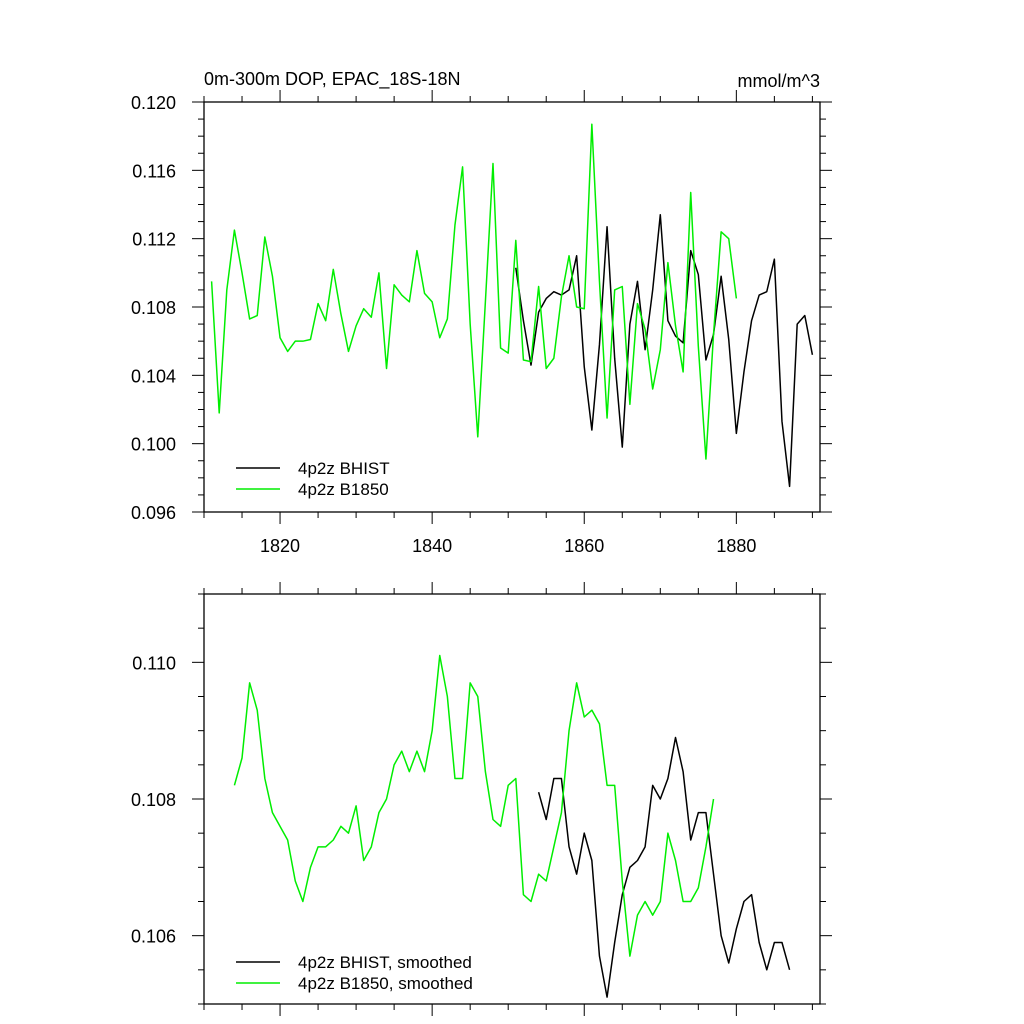 The height and width of the screenshot is (1024, 1024). What do you see at coordinates (332, 79) in the screenshot?
I see `figure-title-left: 0m-300m DOP, EPAC_18S-18N` at bounding box center [332, 79].